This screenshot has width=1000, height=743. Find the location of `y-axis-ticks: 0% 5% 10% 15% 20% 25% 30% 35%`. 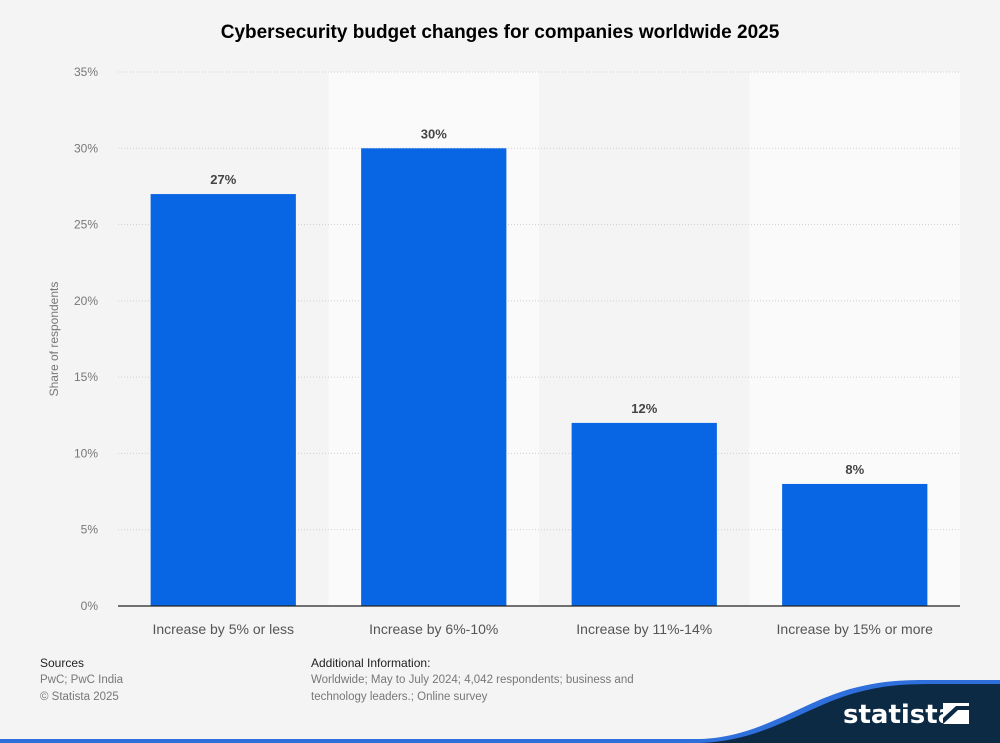

y-axis-ticks: 0% 5% 10% 15% 20% 25% 30% 35% is located at coordinates (86, 339).